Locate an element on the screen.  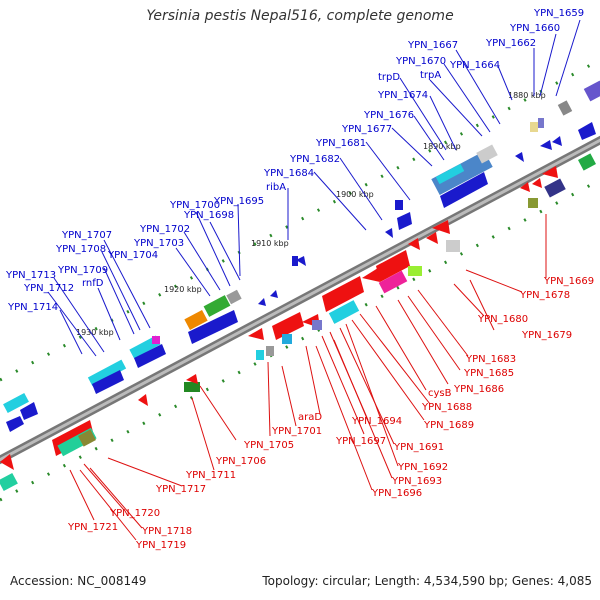
label-araD: araD is located at coordinates (310, 417).